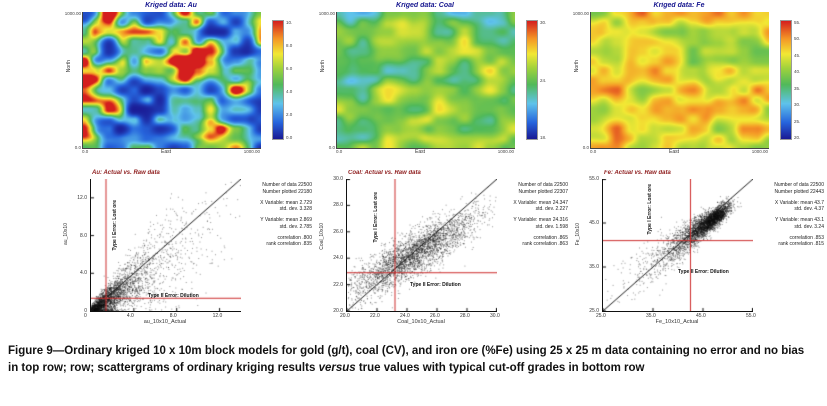 The height and width of the screenshot is (406, 827). What do you see at coordinates (282, 80) in the screenshot?
I see `colorbar: 10. 8.0 6.0 4.0 2.0 0.0` at bounding box center [282, 80].